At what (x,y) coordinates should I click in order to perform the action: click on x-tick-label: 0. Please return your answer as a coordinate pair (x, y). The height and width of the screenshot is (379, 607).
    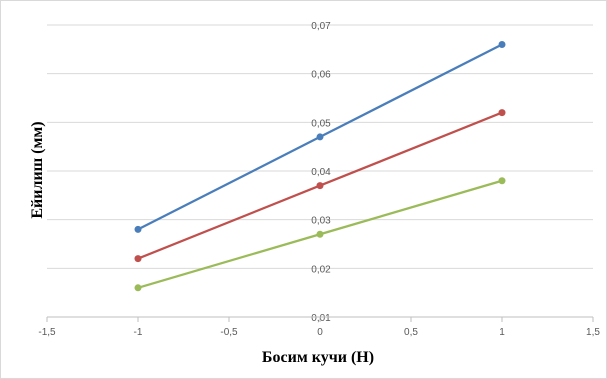
    Looking at the image, I should click on (320, 332).